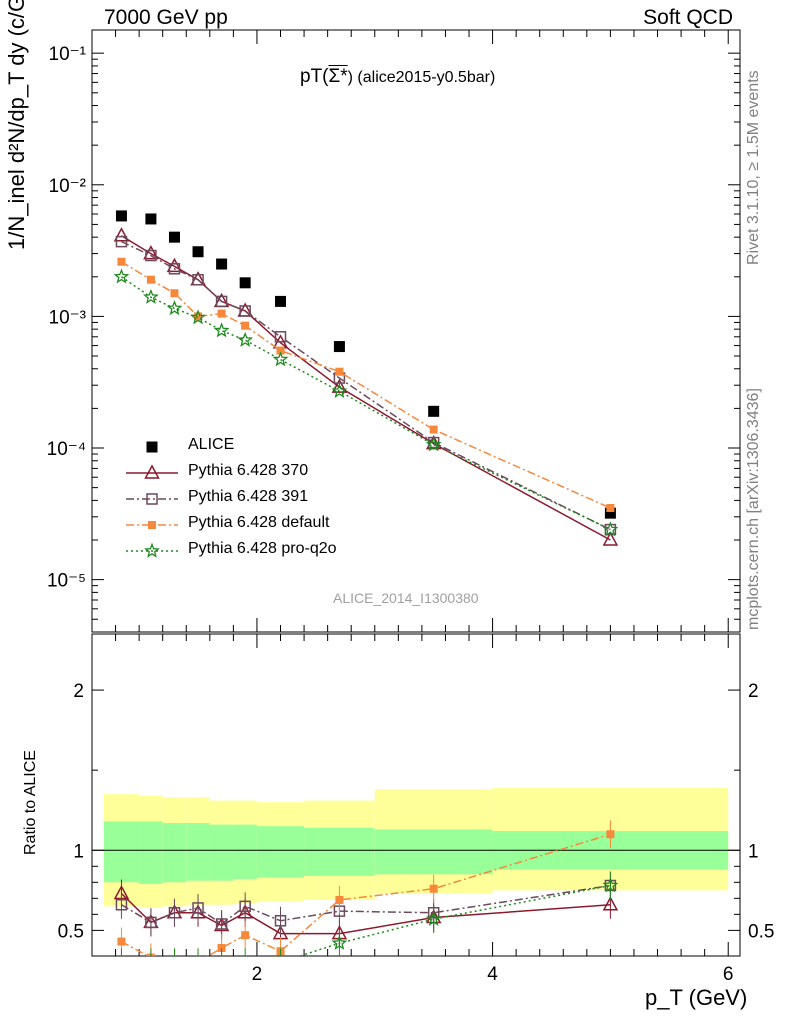 This screenshot has height=1024, width=786. Describe the element at coordinates (753, 691) in the screenshot. I see `ratio-y-tick-label-right: 2` at that location.